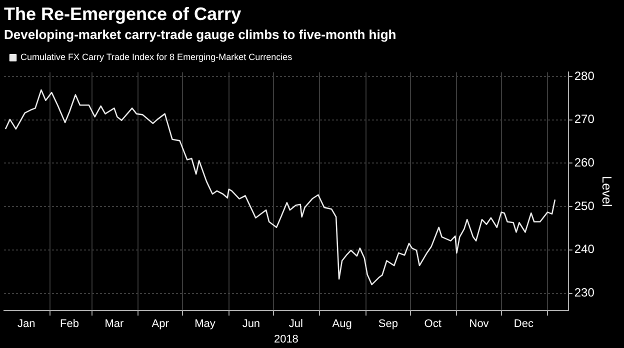 This screenshot has height=348, width=624. I want to click on x-tick-label: Jan, so click(26, 324).